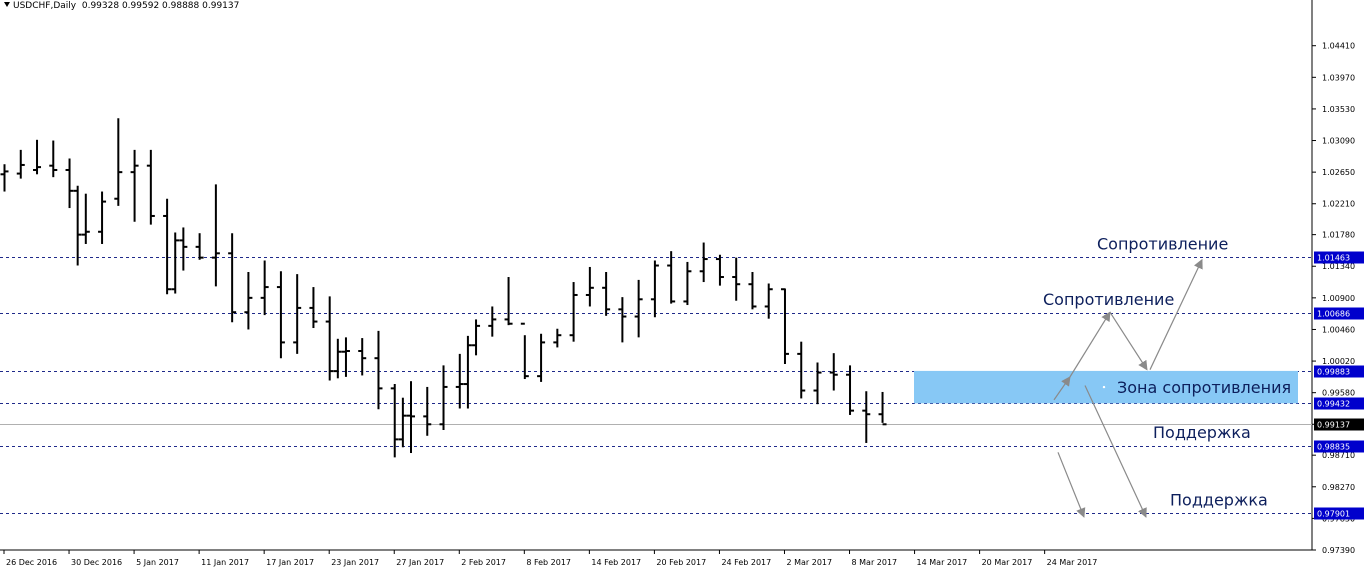  Describe the element at coordinates (1338, 77) in the screenshot. I see `y-tick-label: 1.03970` at that location.